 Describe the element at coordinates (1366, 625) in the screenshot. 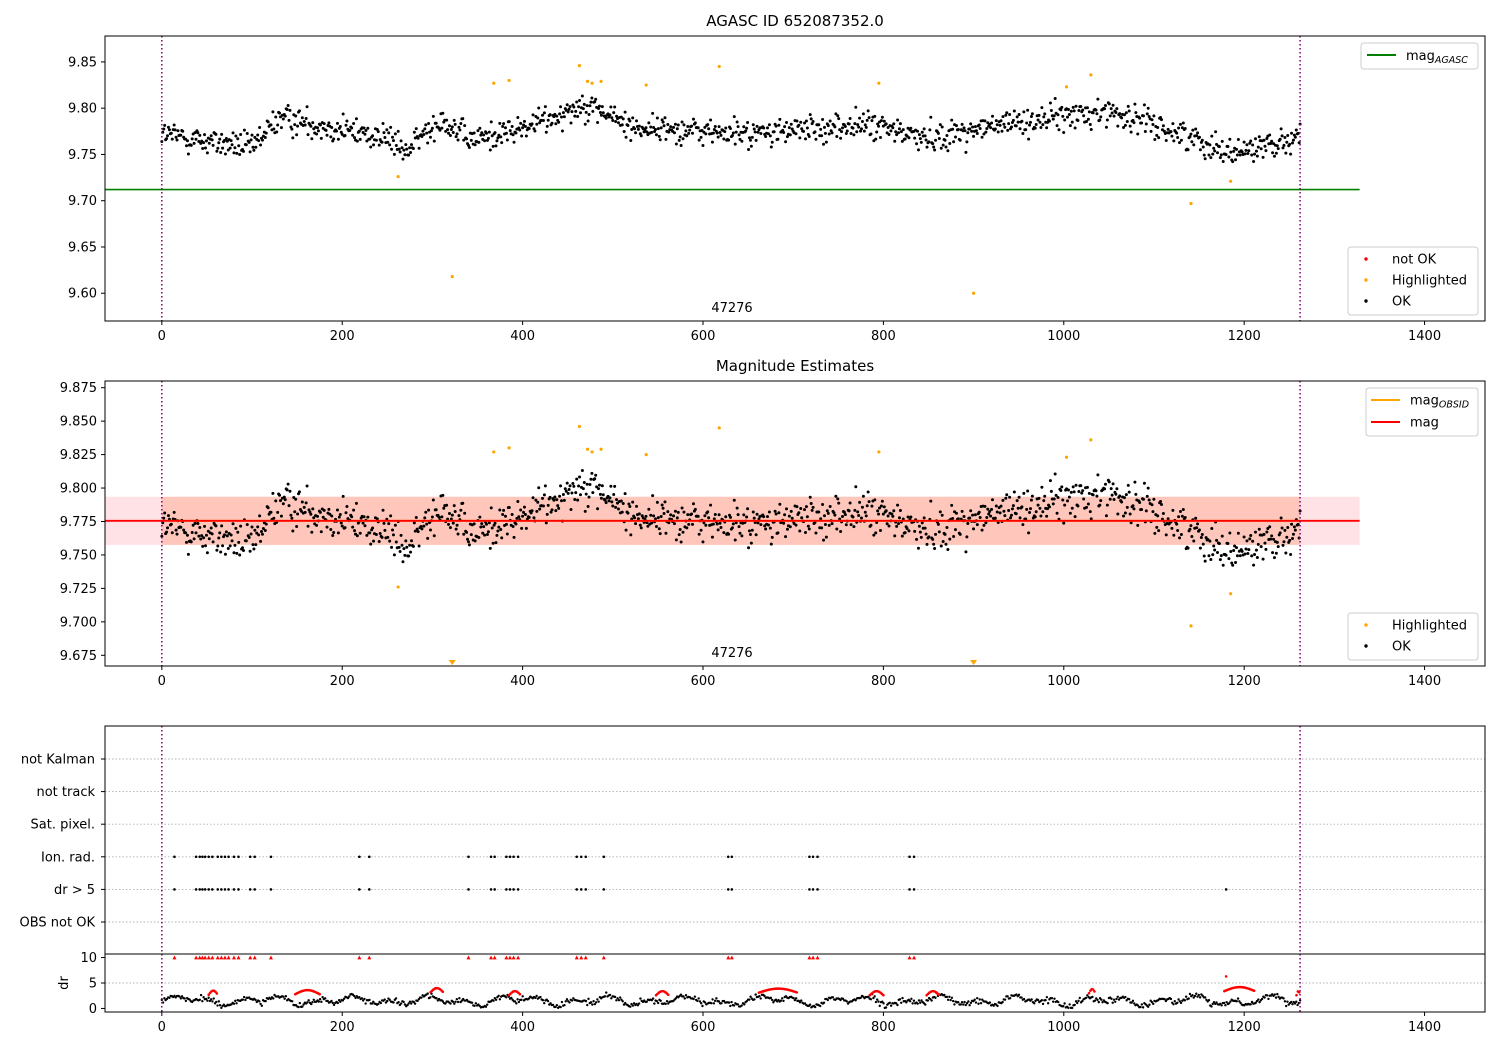

I see `legend-marker` at that location.